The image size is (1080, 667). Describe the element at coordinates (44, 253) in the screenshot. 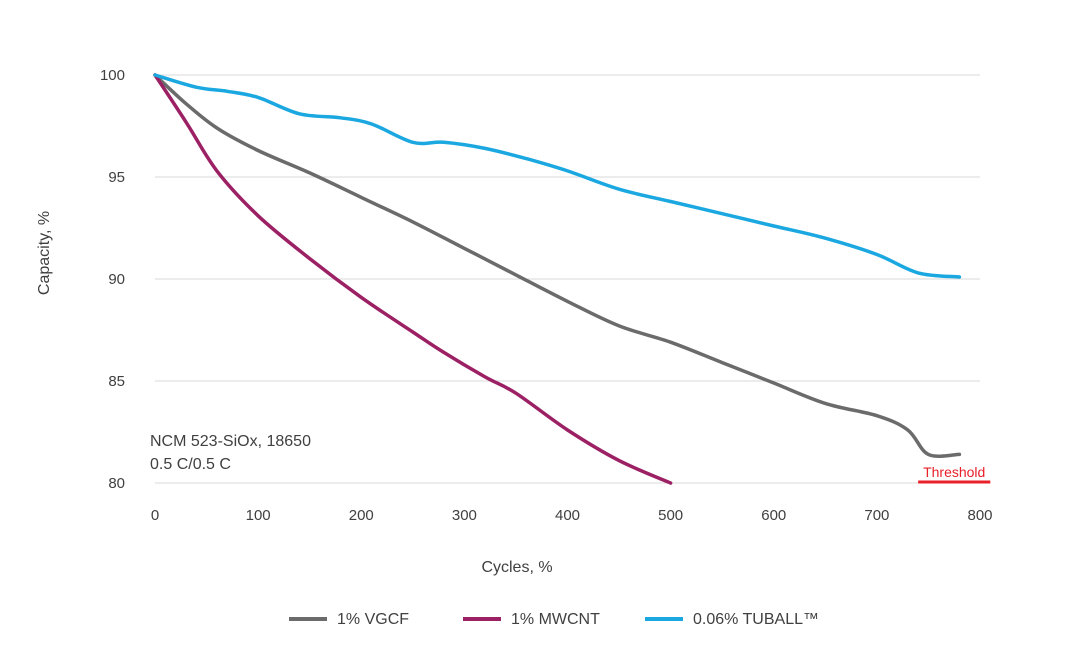

I see `y-axis-title: Capacity, %` at that location.